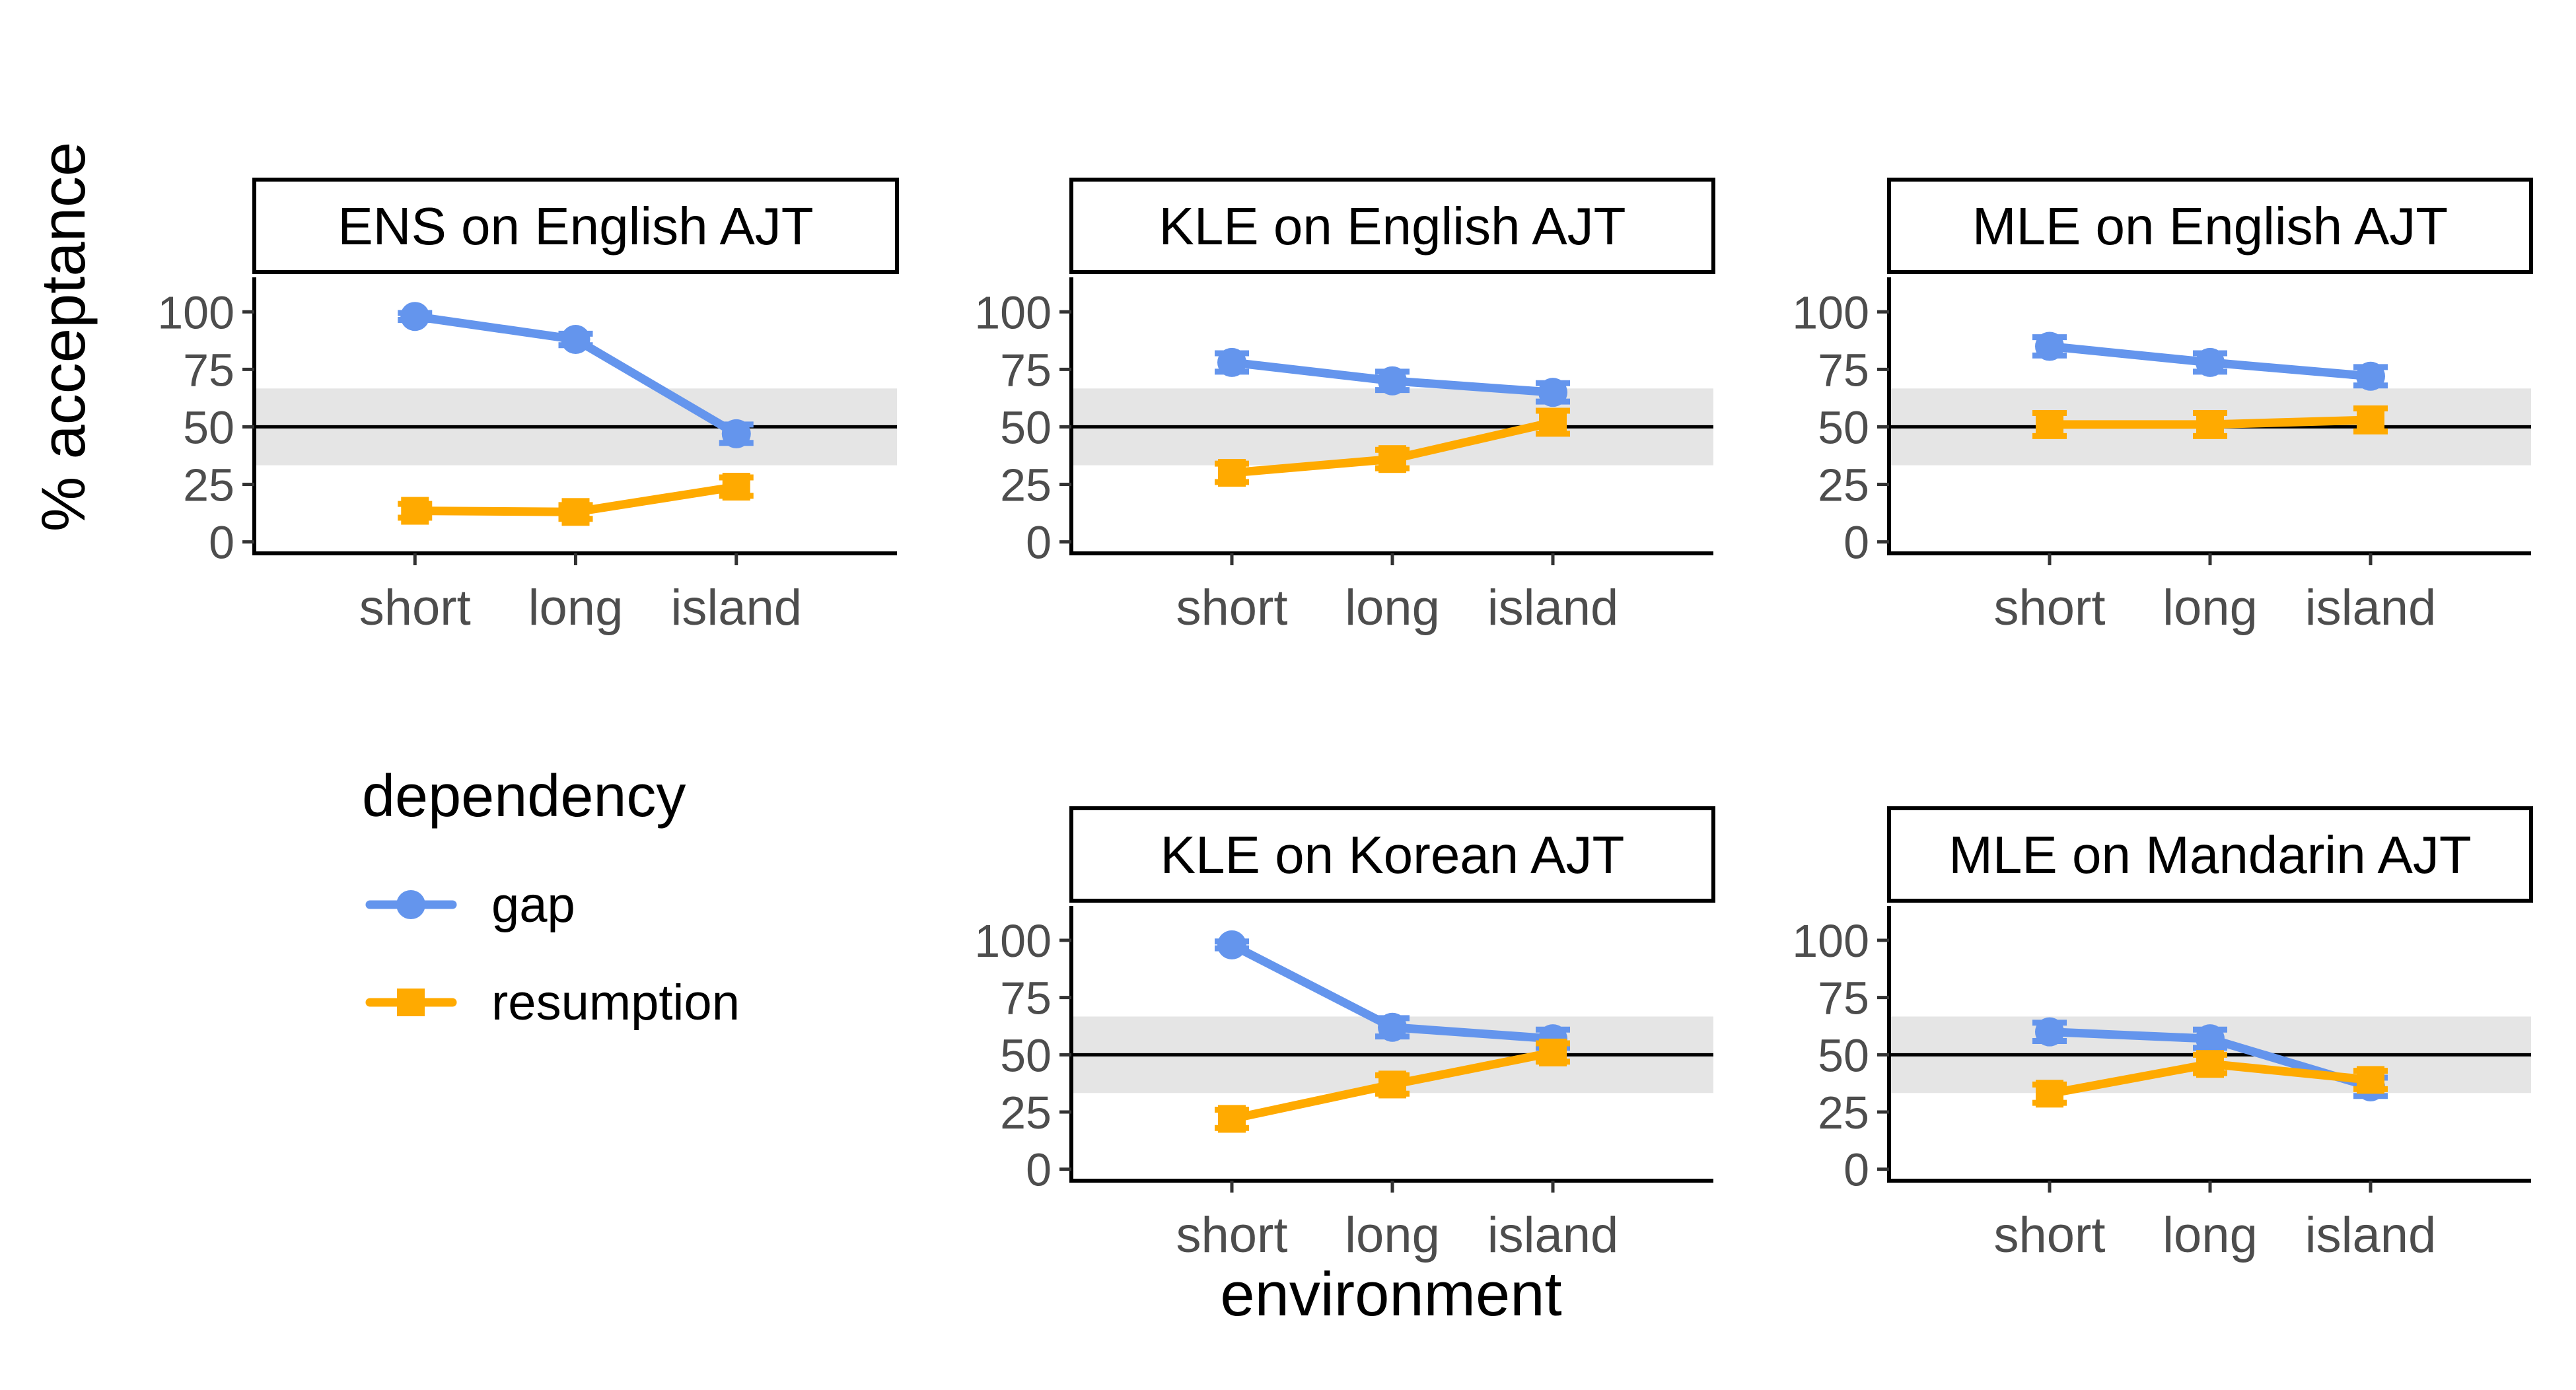  I want to click on panel-title: MLE on Mandarin AJT, so click(2210, 854).